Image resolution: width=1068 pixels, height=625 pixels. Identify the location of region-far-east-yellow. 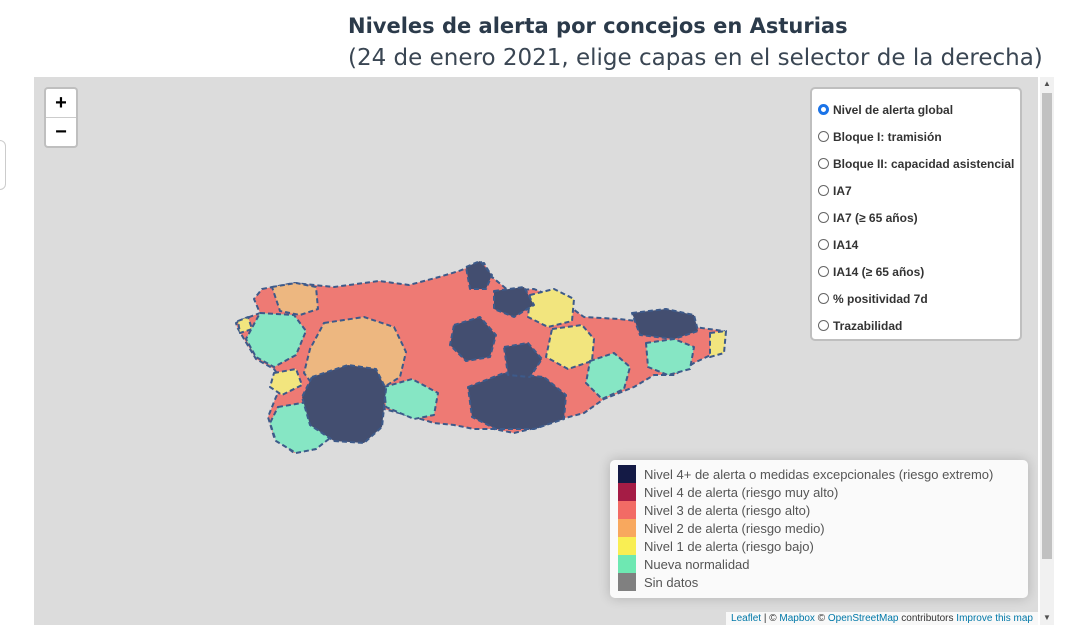
(718, 344).